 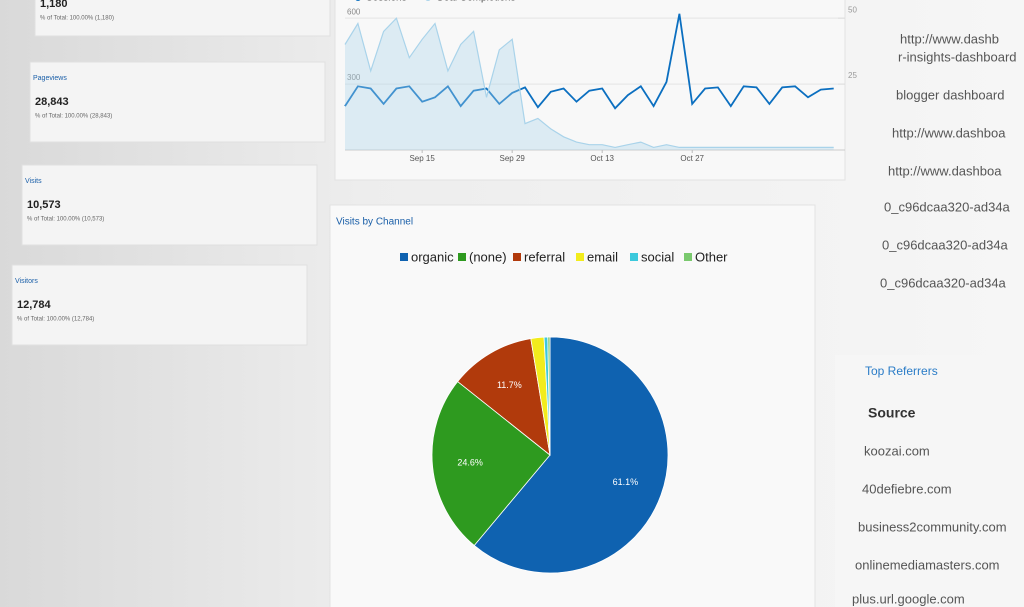 What do you see at coordinates (65, 220) in the screenshot?
I see `metric-total: % of Total: 100.00% (10,573)` at bounding box center [65, 220].